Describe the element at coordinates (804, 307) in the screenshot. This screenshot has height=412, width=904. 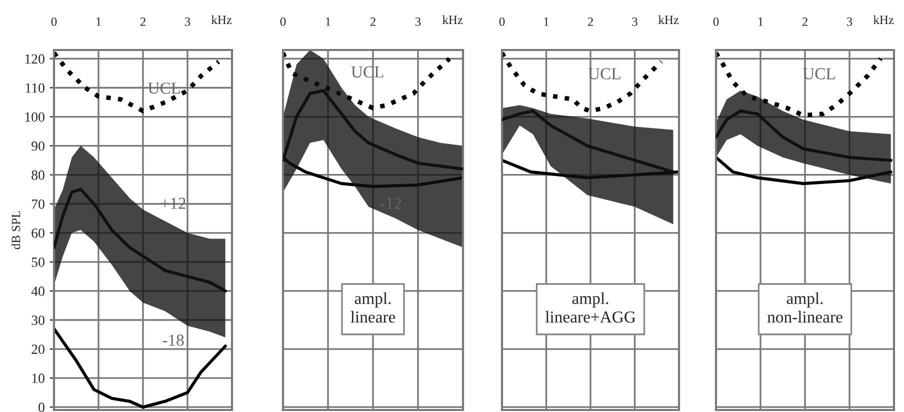
I see `annotation: ampl. non-lineare` at that location.